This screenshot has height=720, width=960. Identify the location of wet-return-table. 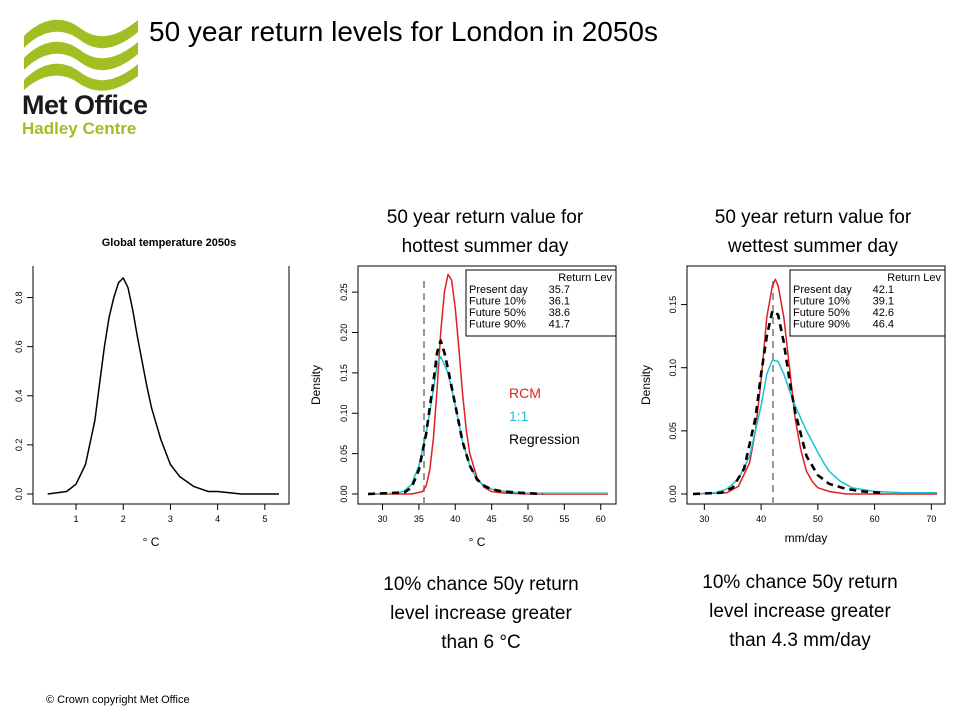
(867, 303).